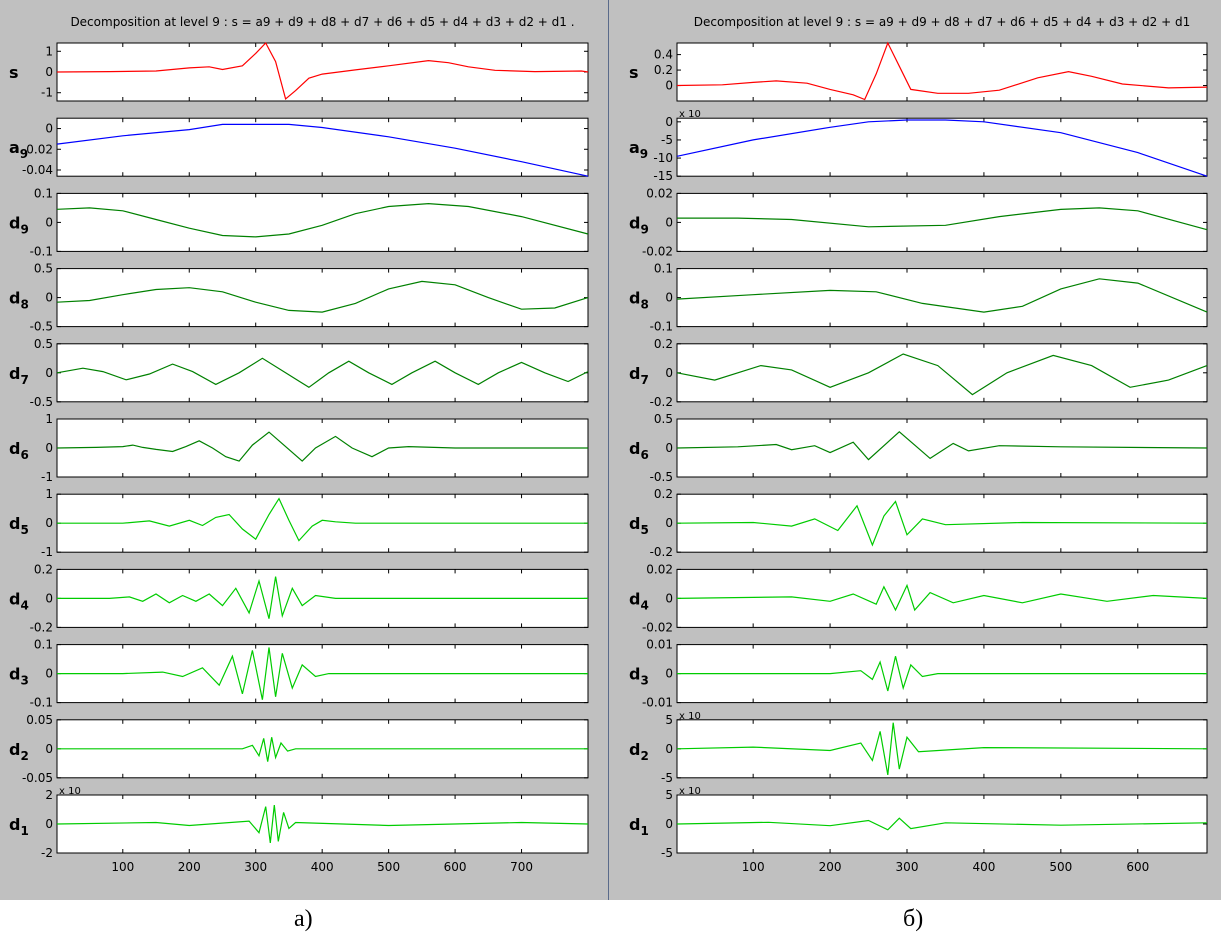 This screenshot has height=945, width=1221. What do you see at coordinates (1137, 867) in the screenshot?
I see `x-tick-label: 600` at bounding box center [1137, 867].